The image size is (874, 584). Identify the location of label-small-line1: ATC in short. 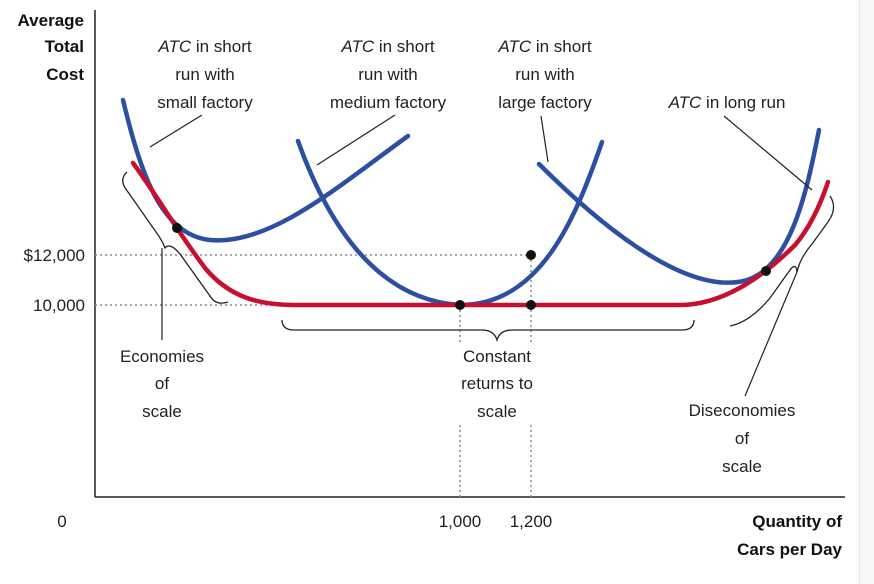
(204, 46).